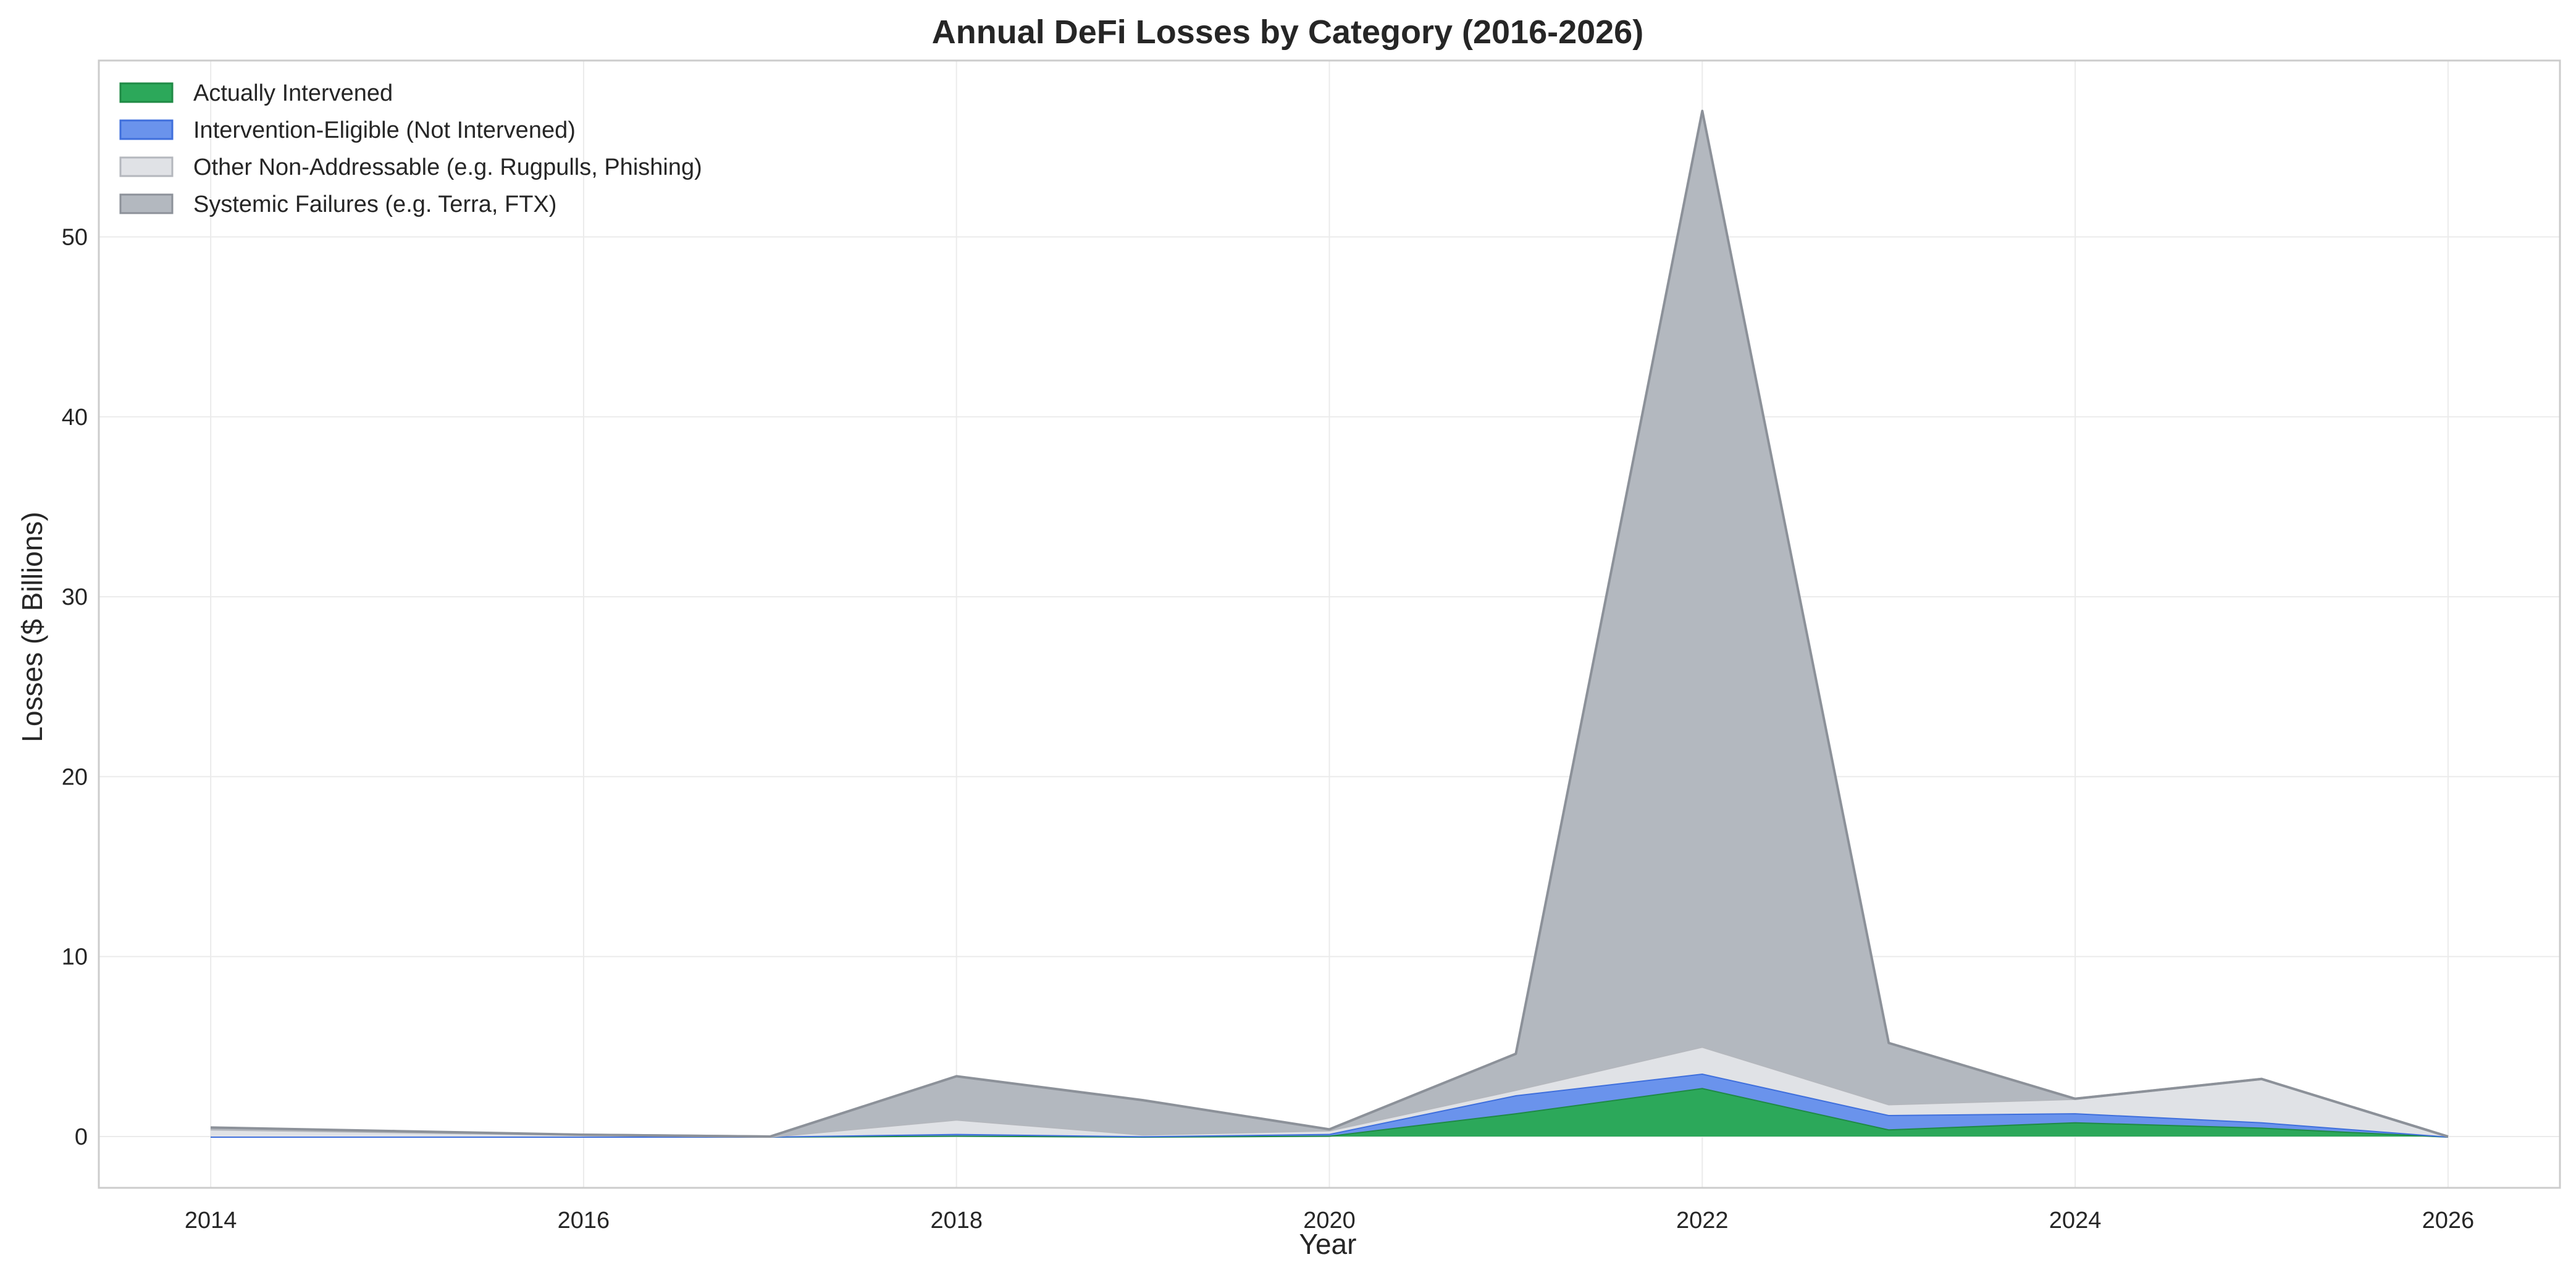  What do you see at coordinates (2075, 1221) in the screenshot?
I see `x-tick-label: 2024` at bounding box center [2075, 1221].